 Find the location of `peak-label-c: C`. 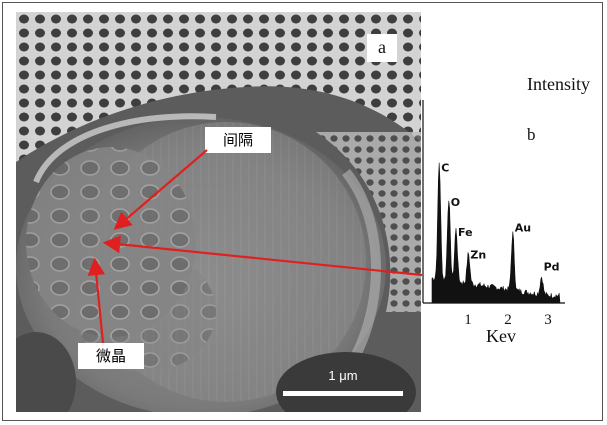

peak-label-c: C is located at coordinates (445, 168).